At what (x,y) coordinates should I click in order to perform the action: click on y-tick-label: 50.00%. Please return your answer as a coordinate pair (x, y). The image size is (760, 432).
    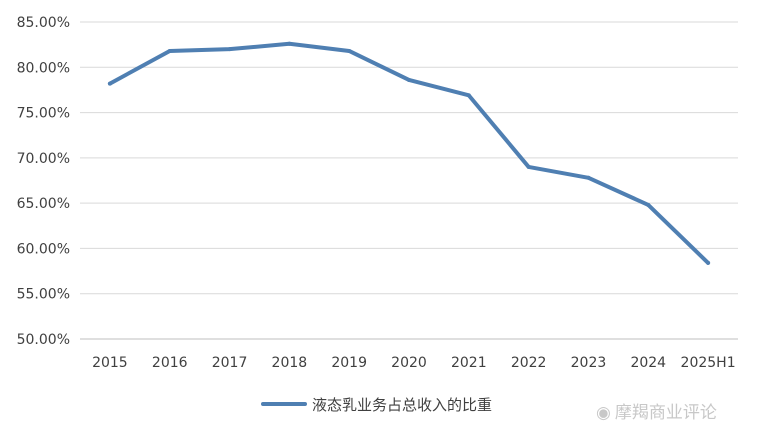
    Looking at the image, I should click on (43, 340).